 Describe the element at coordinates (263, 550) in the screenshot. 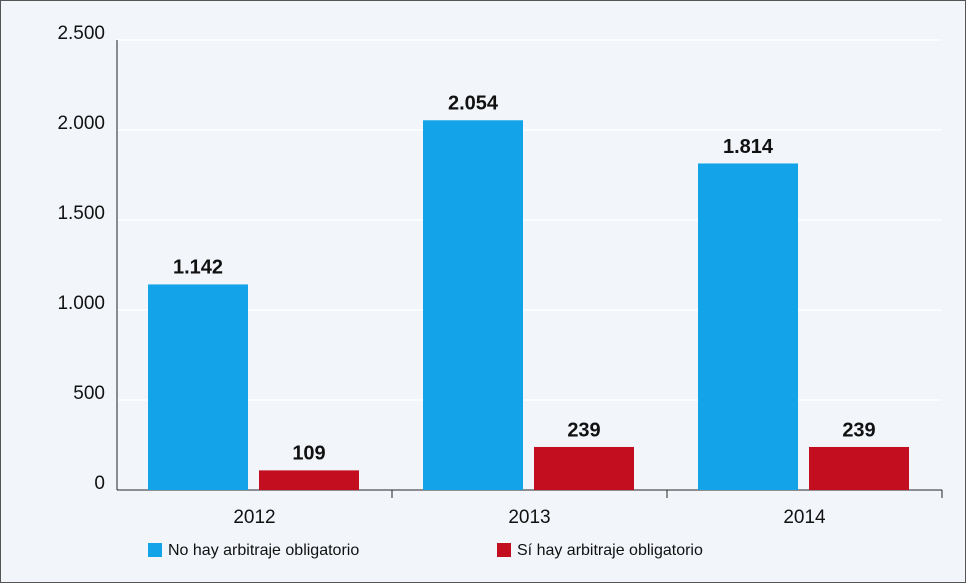

I see `legend-label: No hay arbitraje obligatorio` at that location.